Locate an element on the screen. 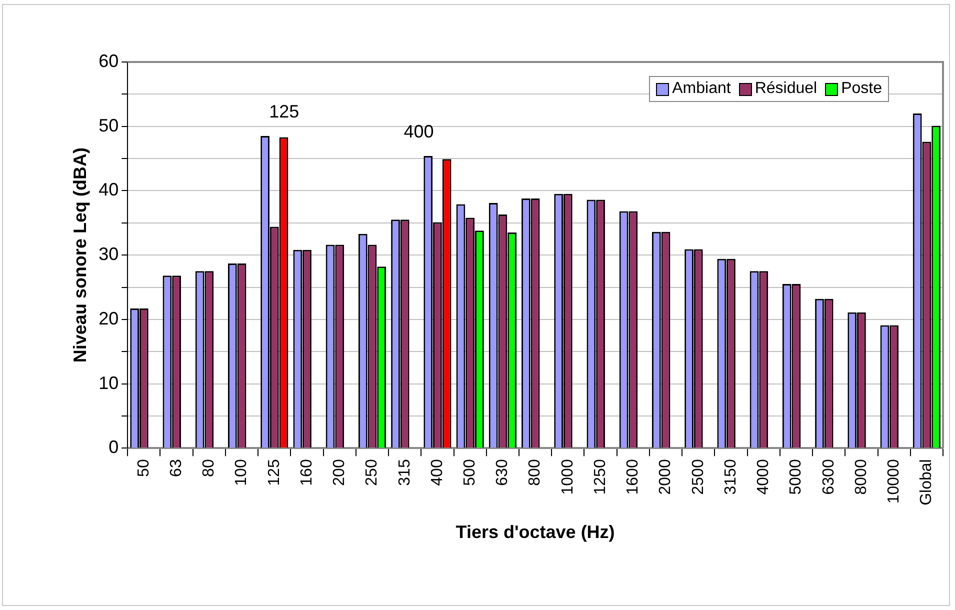 The height and width of the screenshot is (610, 955). x-tick-label: 2500 is located at coordinates (698, 477).